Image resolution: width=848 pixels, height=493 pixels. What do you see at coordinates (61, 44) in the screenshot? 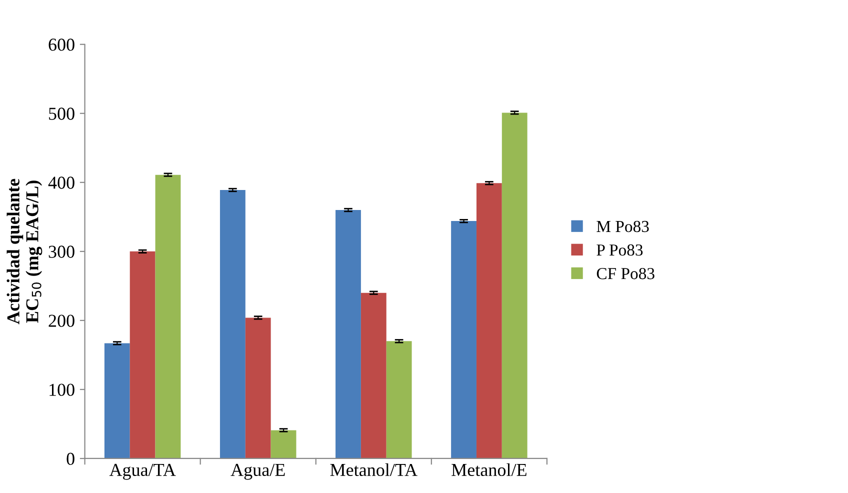
I see `y-tick-label: 600` at bounding box center [61, 44].